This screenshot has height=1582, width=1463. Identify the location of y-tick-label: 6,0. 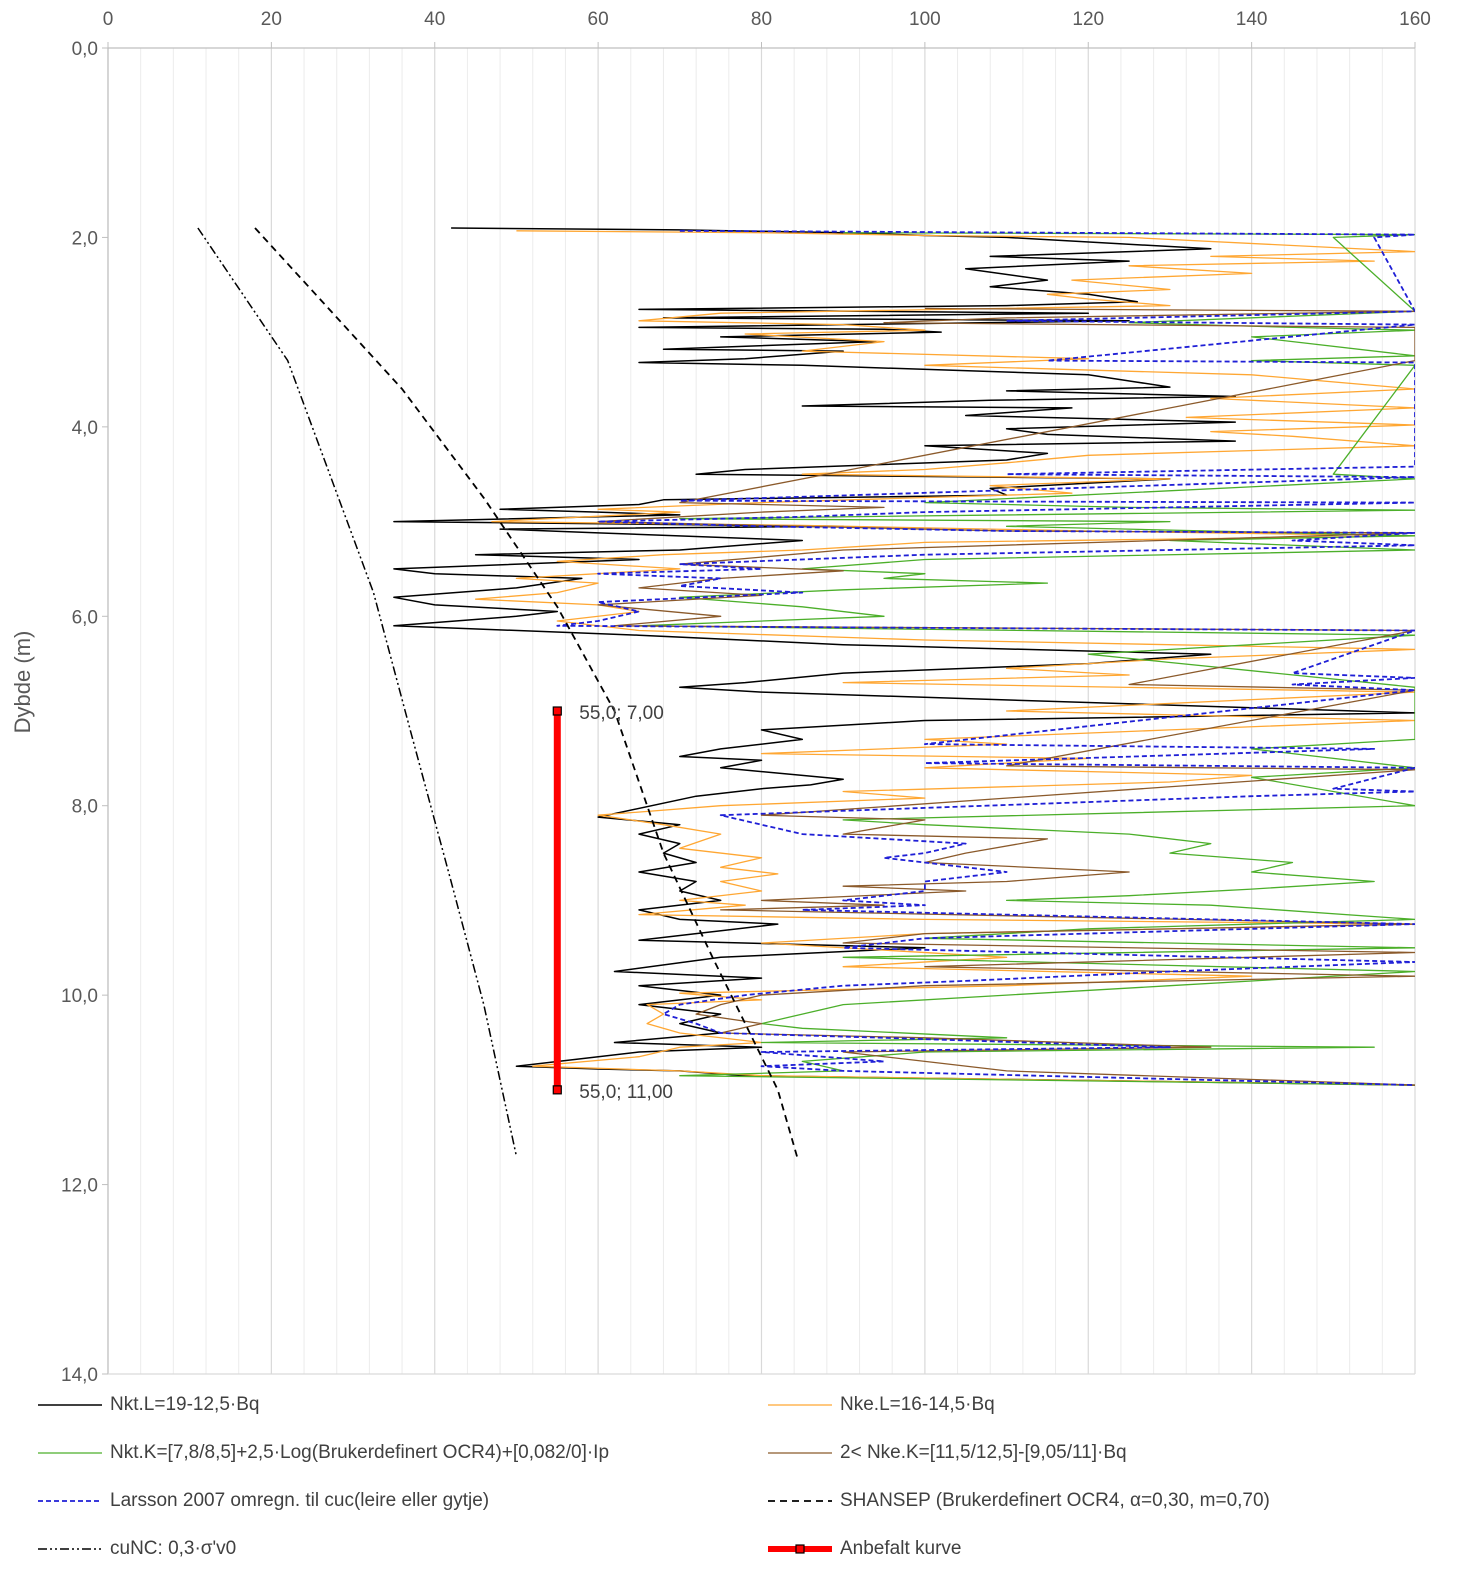
(85, 617).